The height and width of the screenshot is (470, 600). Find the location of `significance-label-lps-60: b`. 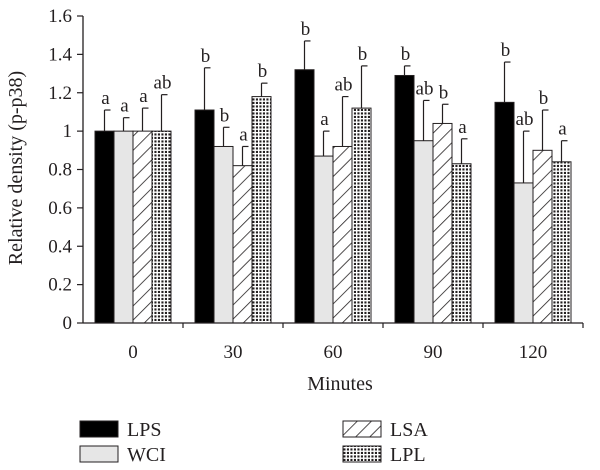

significance-label-lps-60: b is located at coordinates (306, 29).